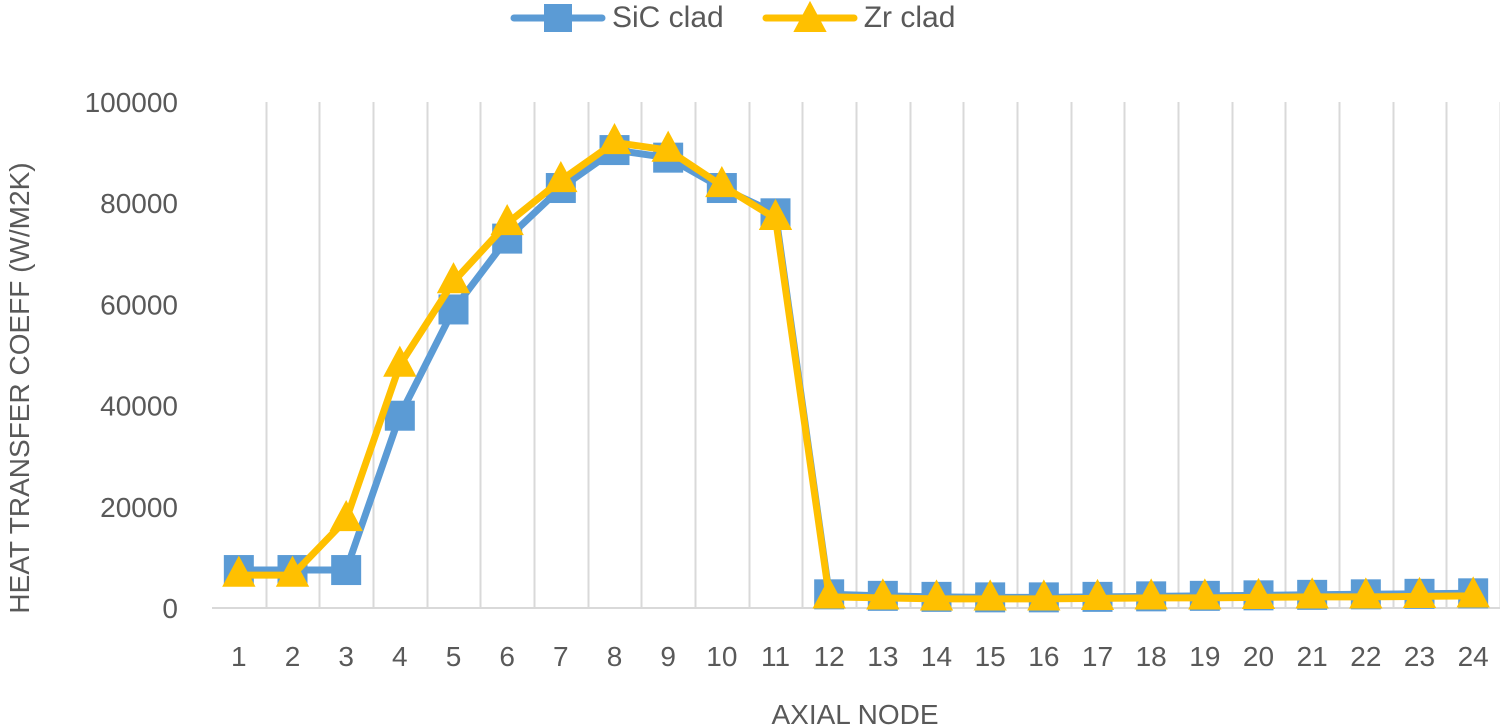  Describe the element at coordinates (909, 17) in the screenshot. I see `legend-label-zr-clad: Zr clad` at that location.